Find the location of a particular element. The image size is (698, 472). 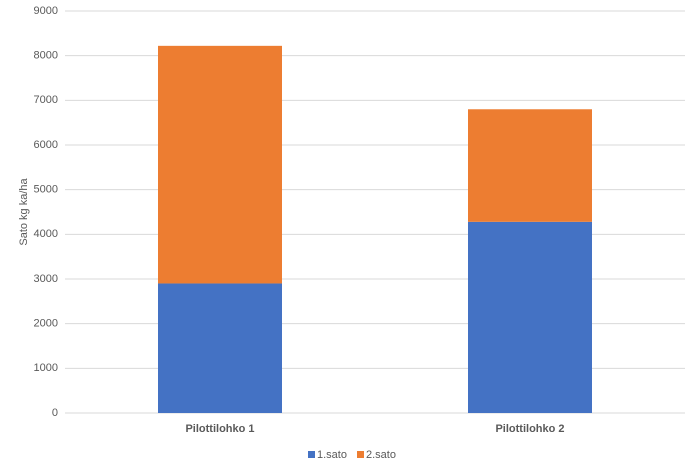

y-tick-label: 2000 is located at coordinates (46, 324).